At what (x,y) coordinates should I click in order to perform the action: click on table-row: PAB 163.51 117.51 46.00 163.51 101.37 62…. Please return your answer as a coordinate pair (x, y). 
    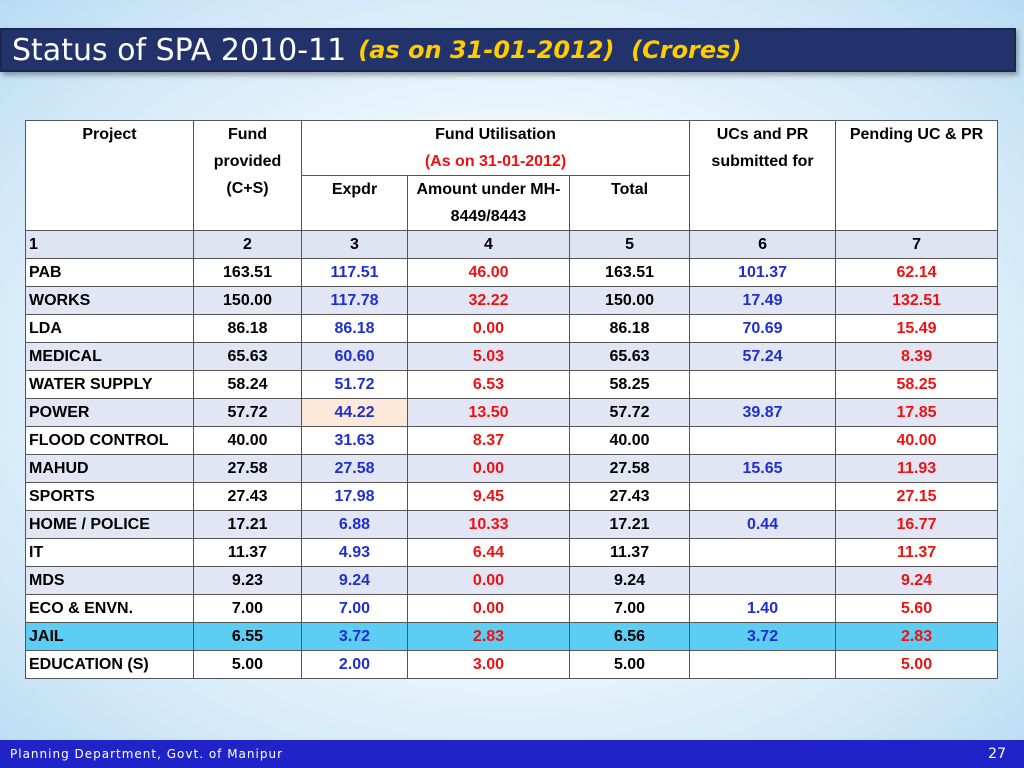
    Looking at the image, I should click on (512, 272).